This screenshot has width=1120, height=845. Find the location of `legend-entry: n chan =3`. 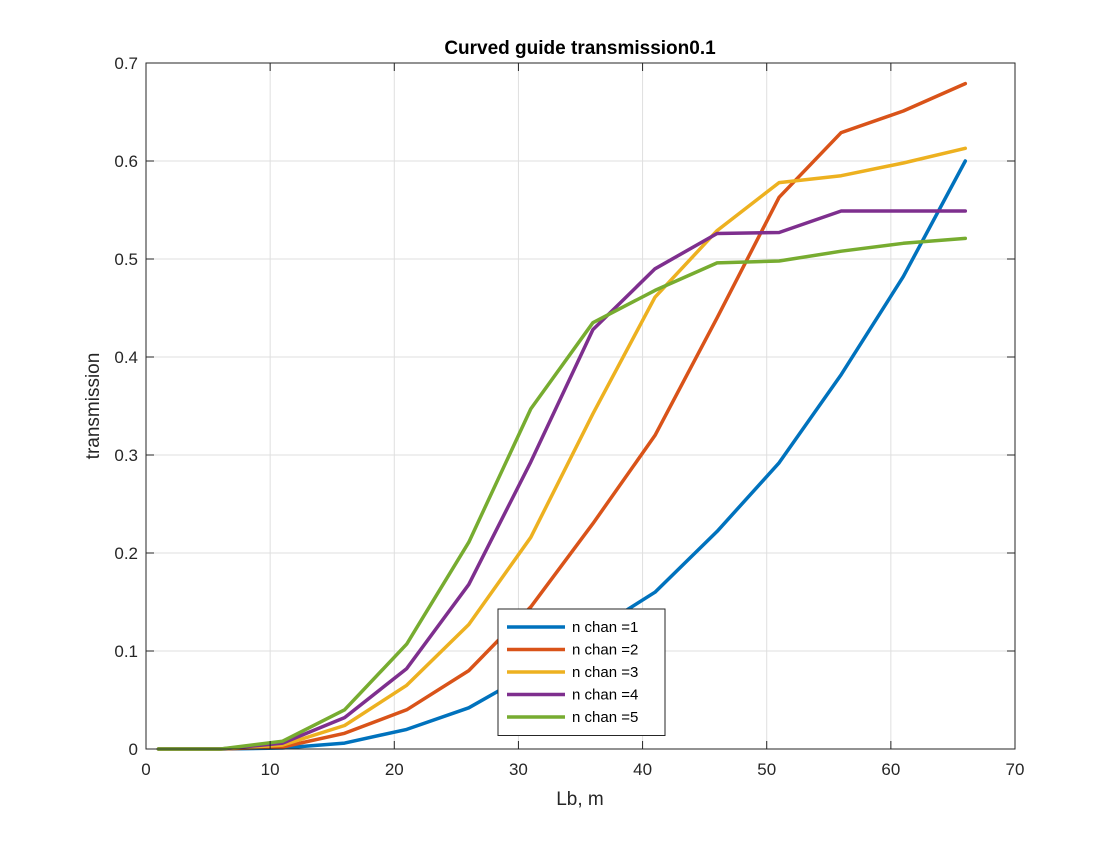

legend-entry: n chan =3 is located at coordinates (605, 672).